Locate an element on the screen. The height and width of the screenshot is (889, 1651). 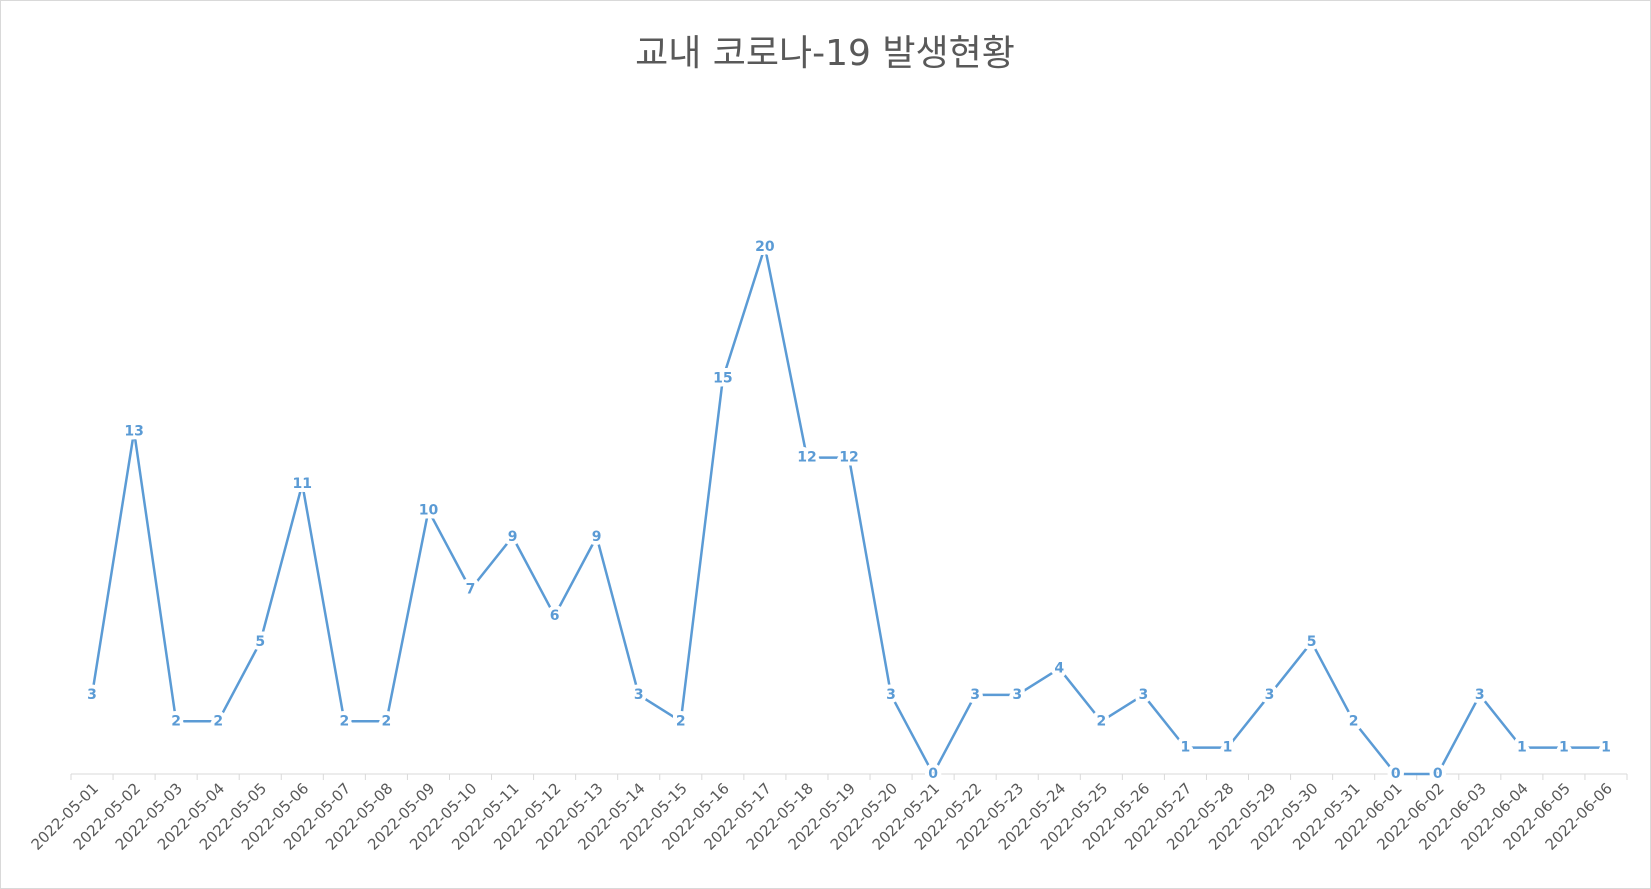
value-label: 10 is located at coordinates (429, 510).